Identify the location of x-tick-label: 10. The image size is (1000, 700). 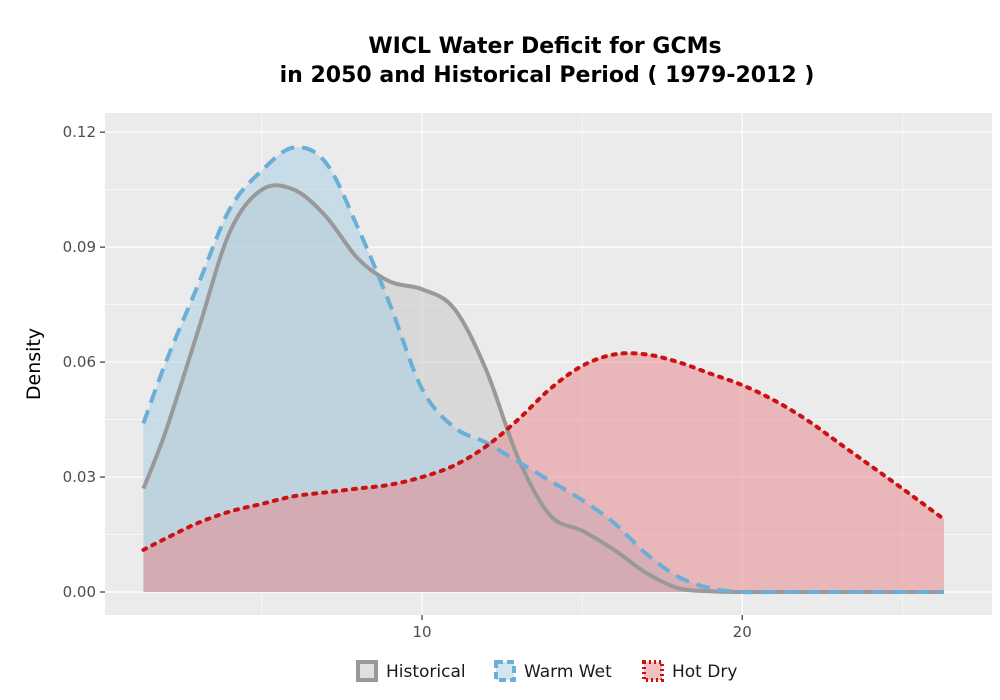
(421, 632).